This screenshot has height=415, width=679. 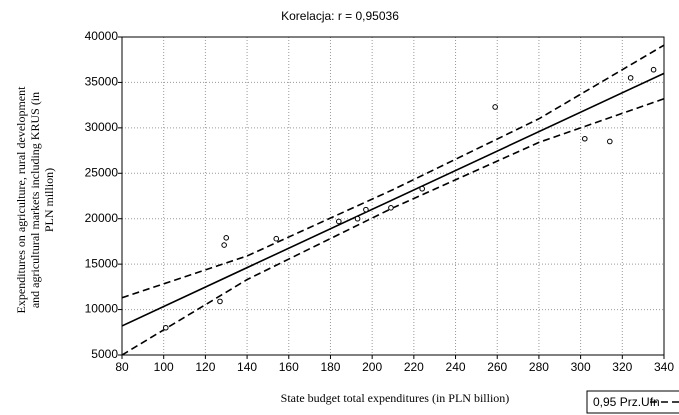 I want to click on x-tick-label: 80, so click(x=122, y=367).